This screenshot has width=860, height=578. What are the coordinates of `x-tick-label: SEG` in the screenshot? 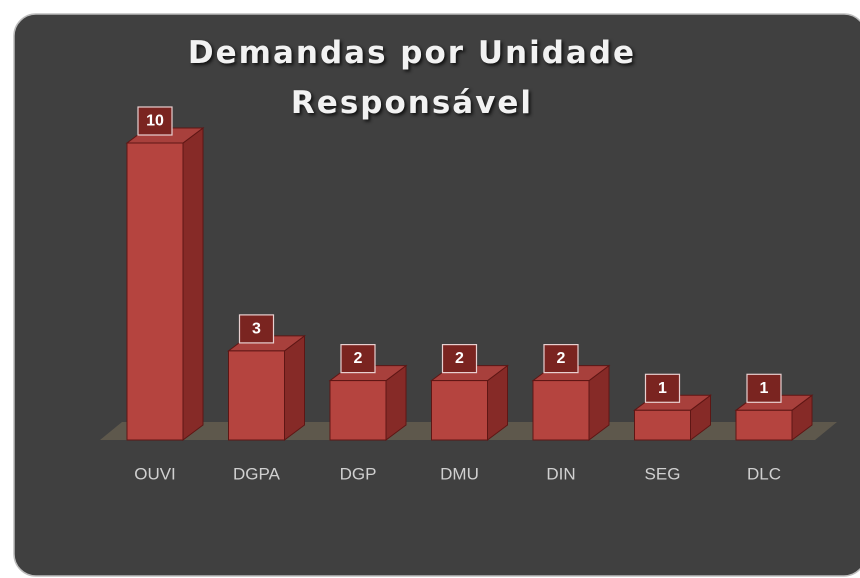 It's located at (663, 473).